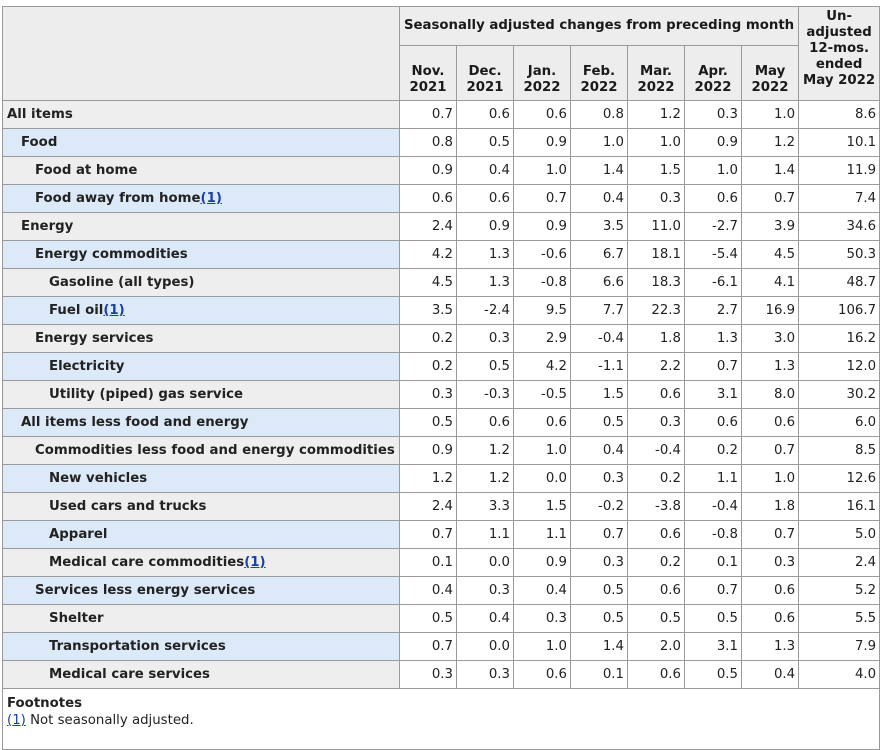 This screenshot has width=889, height=750. I want to click on unadjusted-value-cell: 12.0, so click(839, 366).